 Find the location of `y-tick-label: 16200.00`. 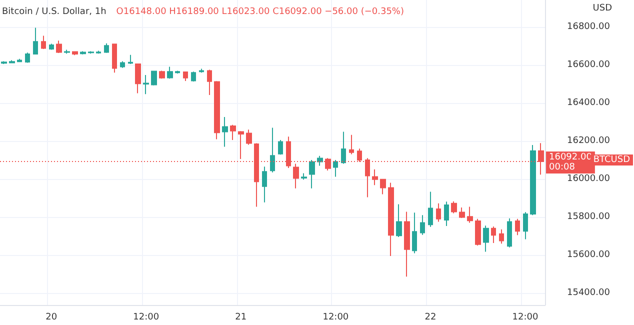

y-tick-label: 16200.00 is located at coordinates (588, 141).